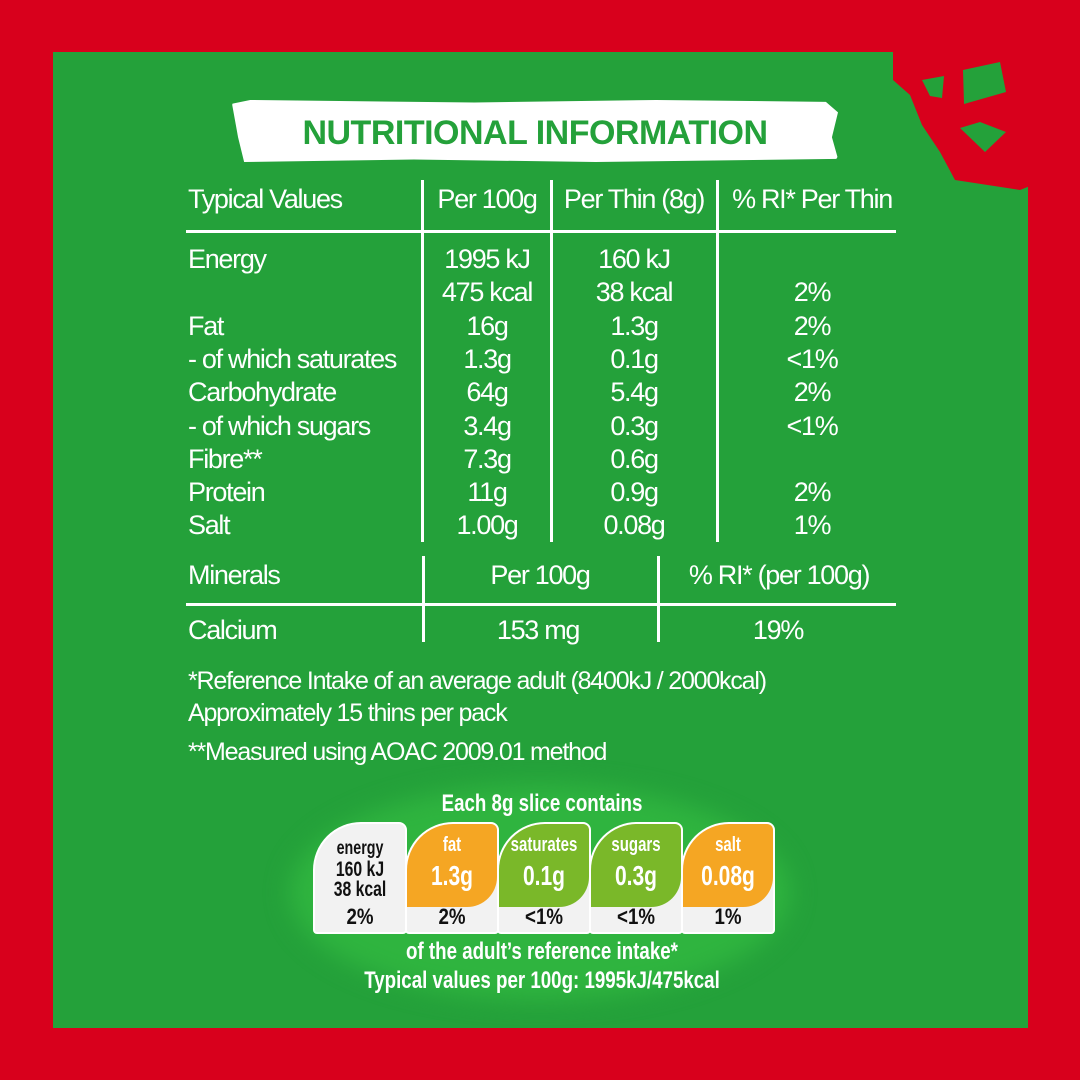  I want to click on row-label: - of which sugars, so click(279, 425).